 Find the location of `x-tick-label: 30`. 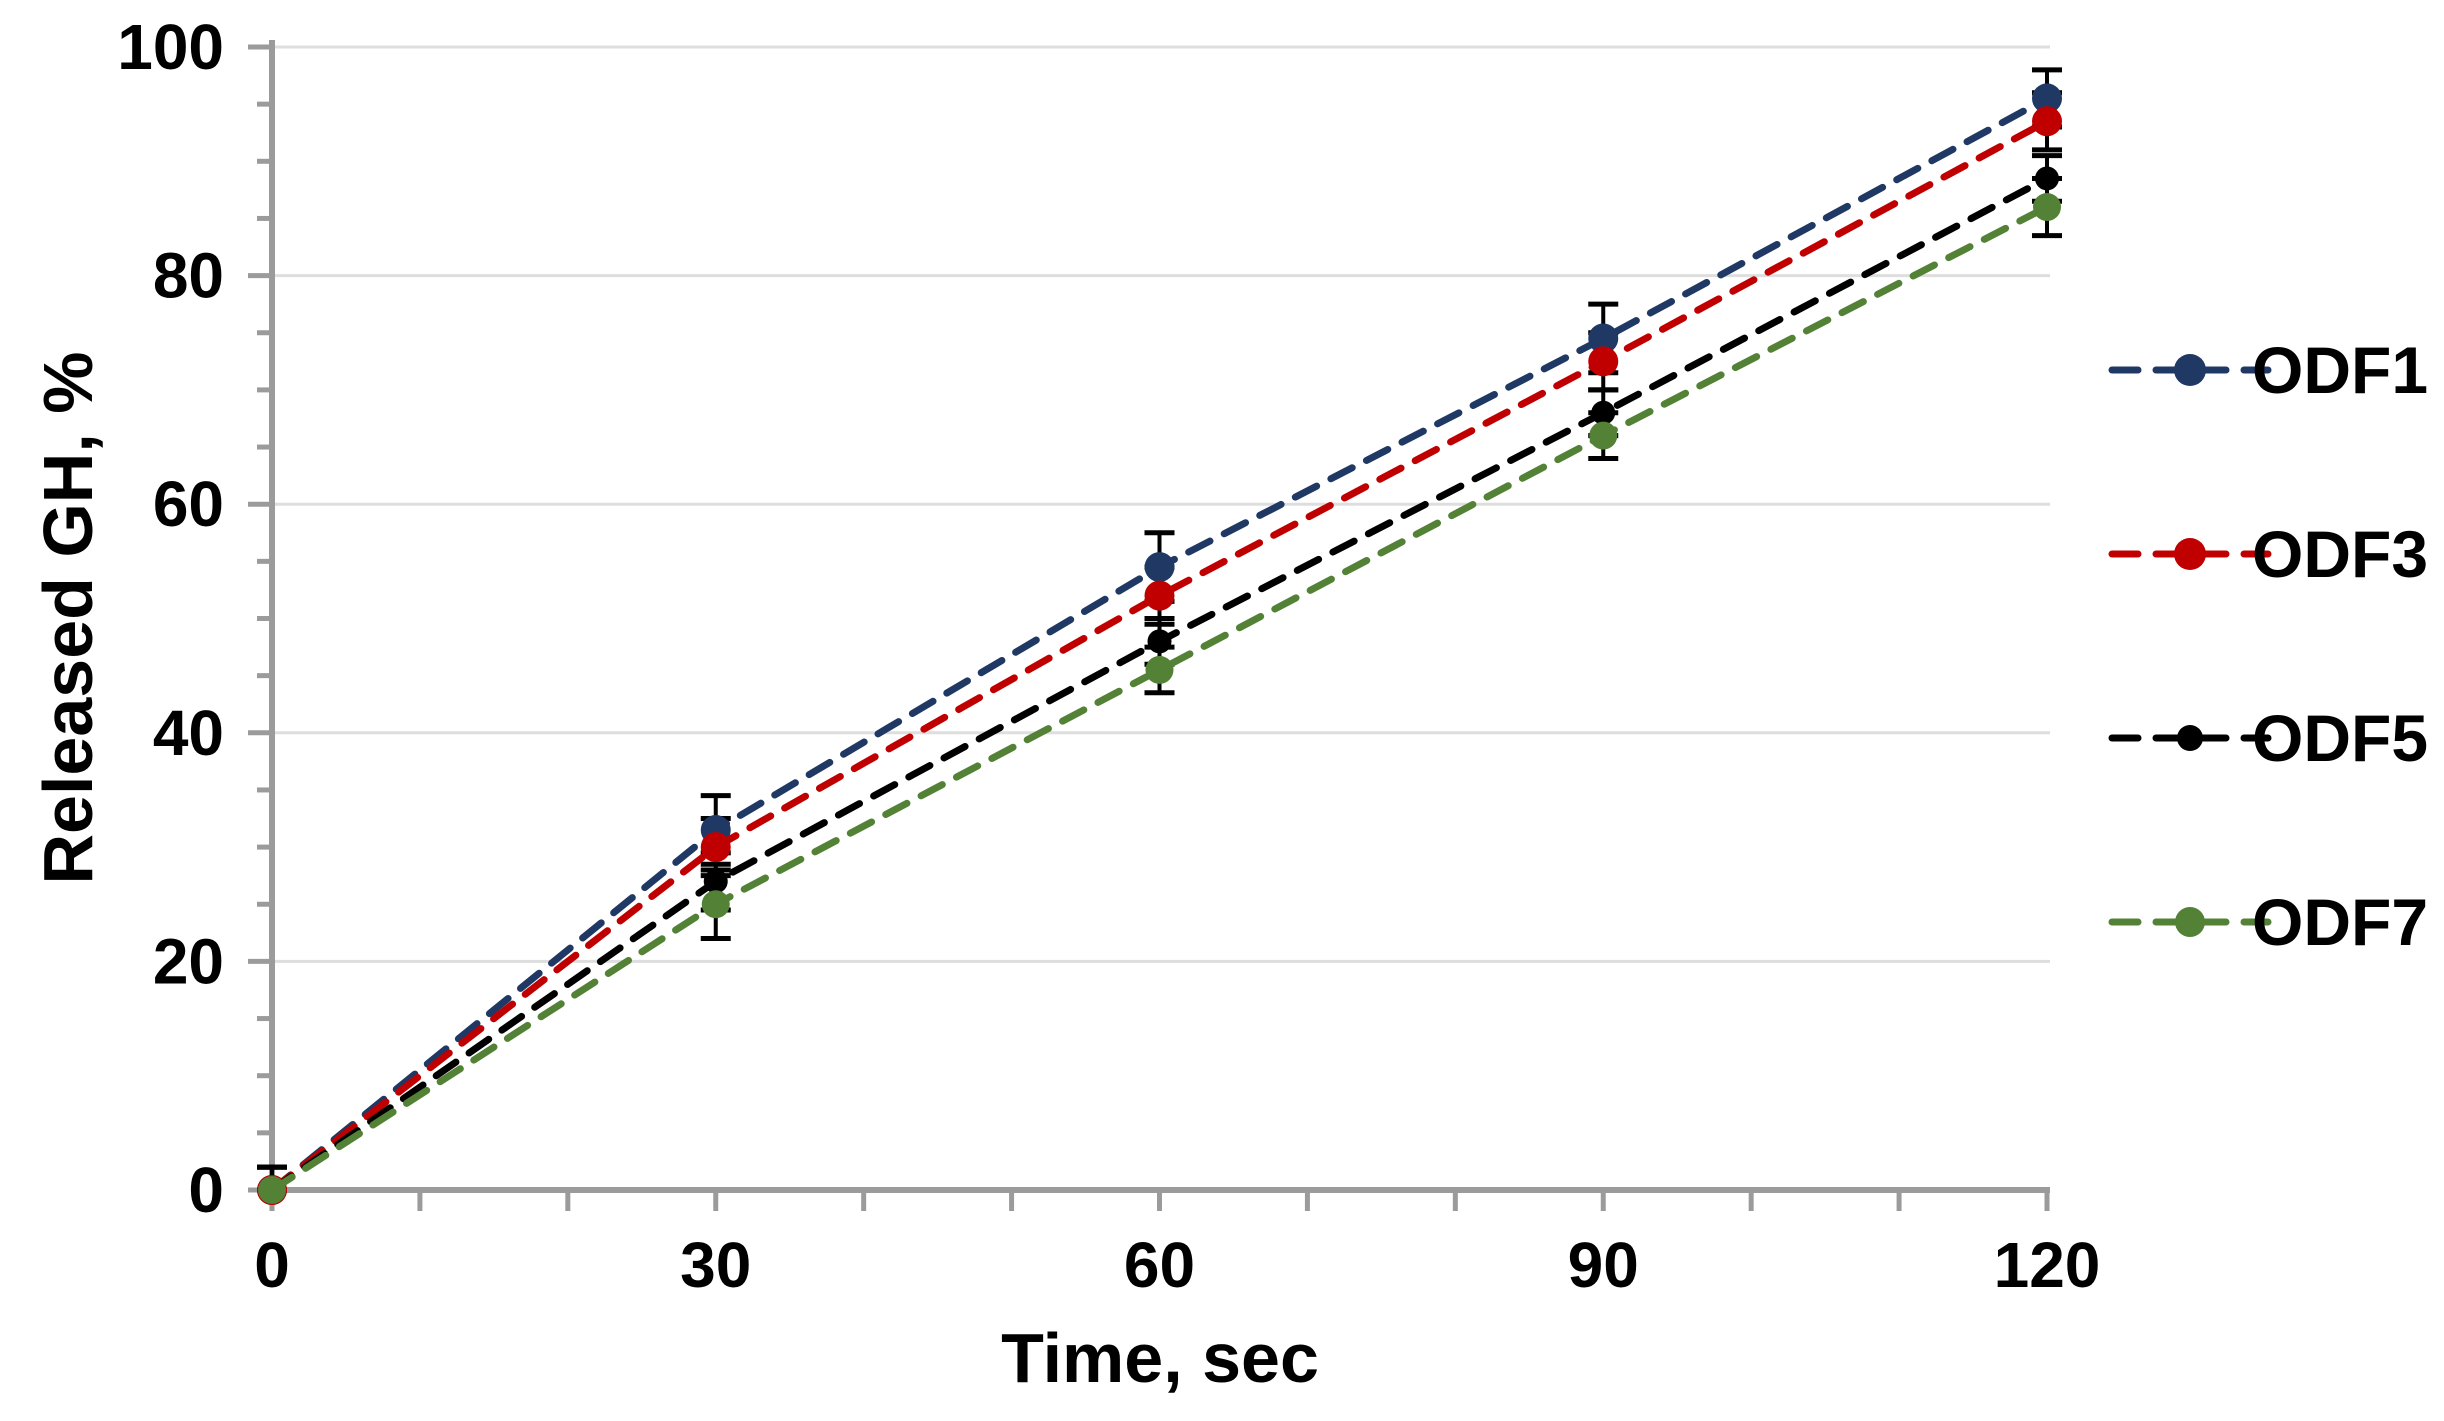

x-tick-label: 30 is located at coordinates (715, 1265).